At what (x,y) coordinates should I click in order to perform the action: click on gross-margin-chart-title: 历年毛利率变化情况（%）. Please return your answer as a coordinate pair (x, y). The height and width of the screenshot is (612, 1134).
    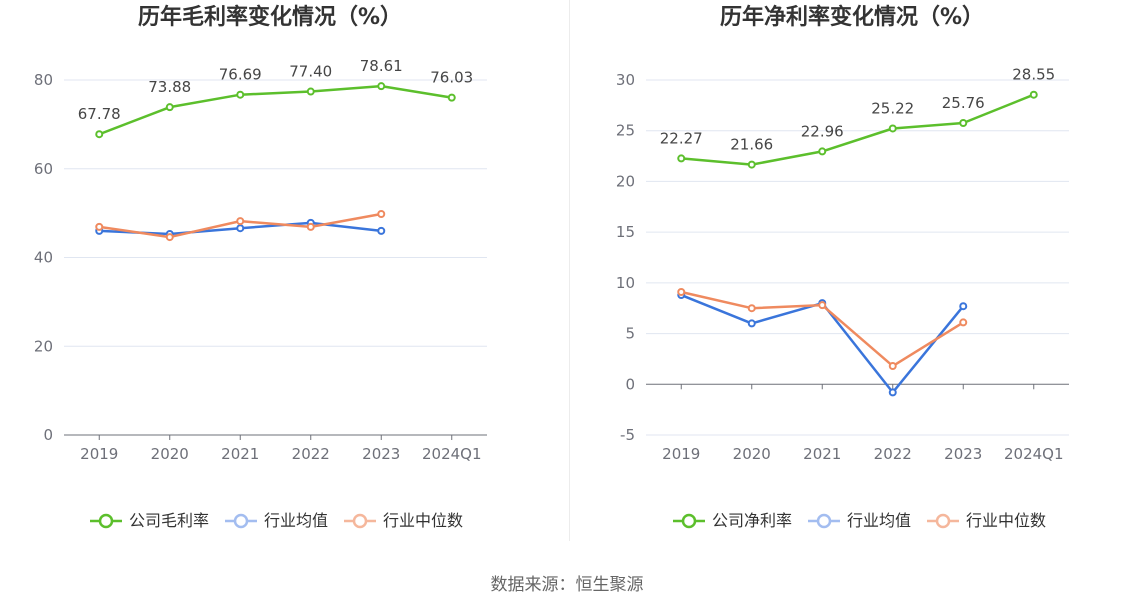
    Looking at the image, I should click on (270, 17).